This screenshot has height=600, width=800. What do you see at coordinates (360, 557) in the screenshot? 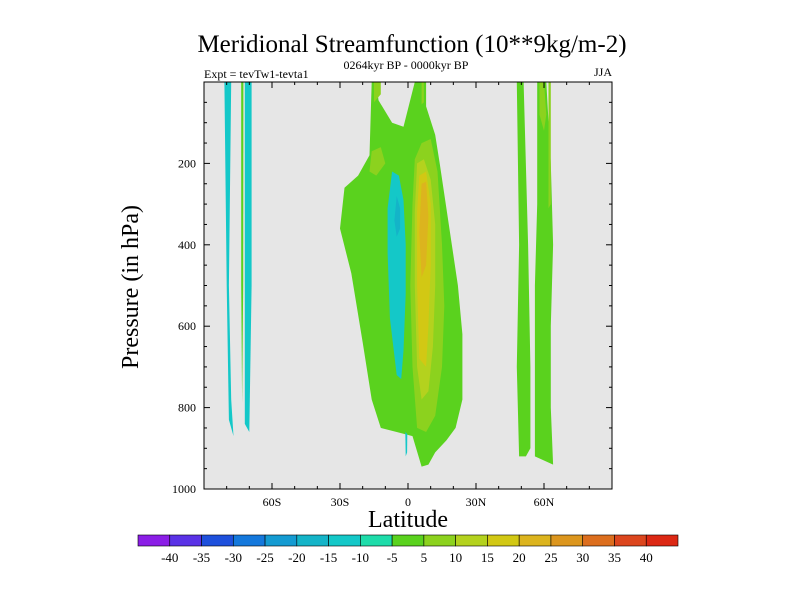
I see `colorbar-label: -10` at bounding box center [360, 557].